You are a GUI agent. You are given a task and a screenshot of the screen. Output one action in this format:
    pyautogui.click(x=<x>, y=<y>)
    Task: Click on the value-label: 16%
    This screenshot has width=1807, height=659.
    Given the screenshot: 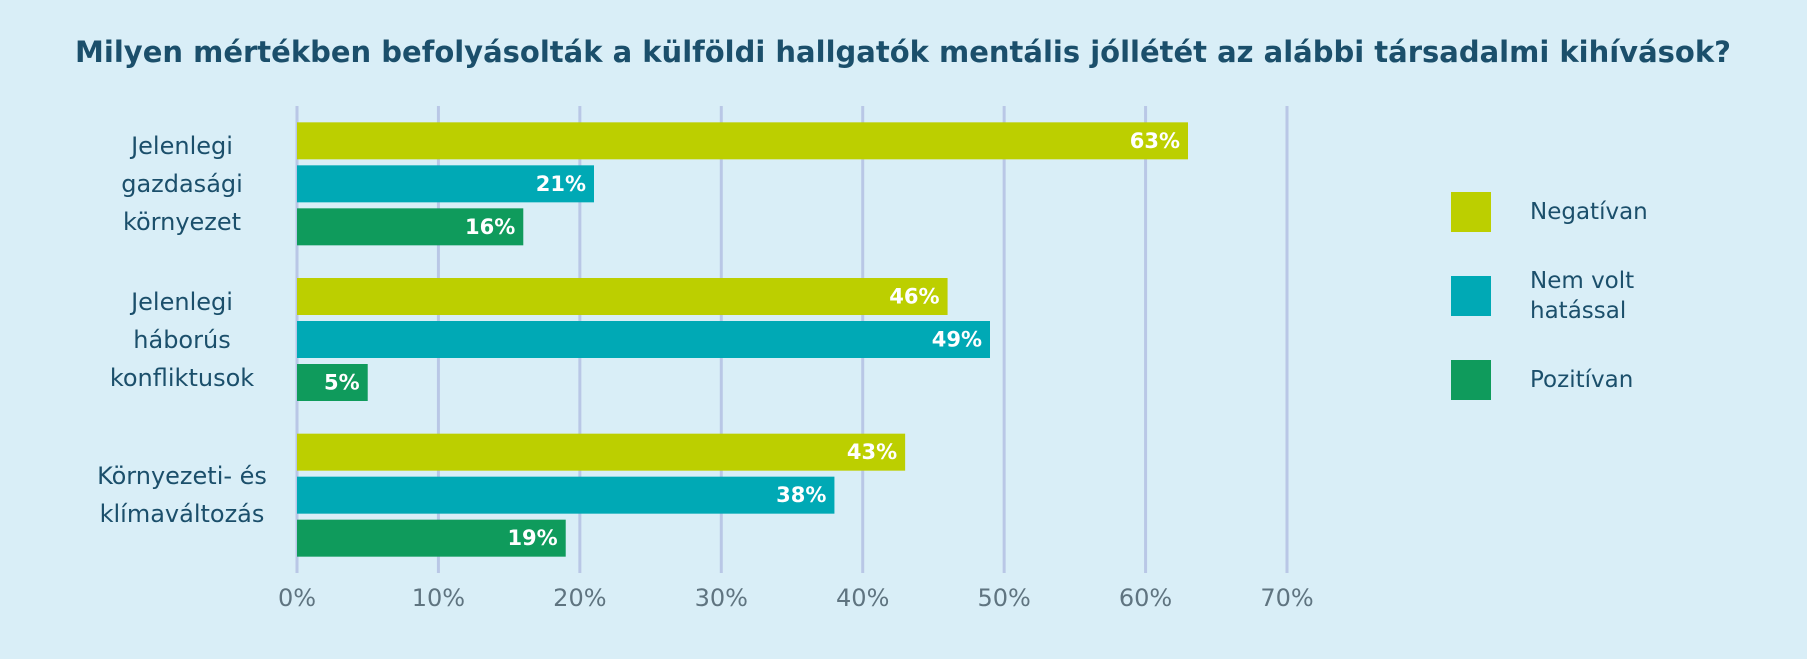 What is the action you would take?
    pyautogui.click(x=490, y=227)
    